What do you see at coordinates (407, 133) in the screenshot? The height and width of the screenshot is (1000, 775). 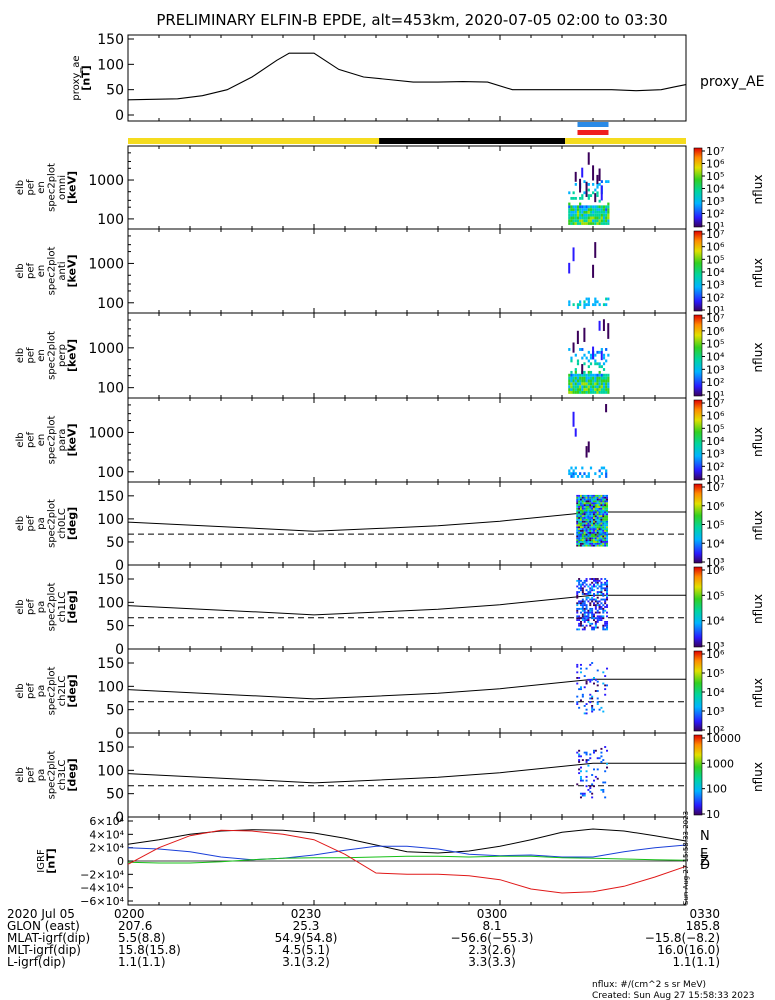 I see `status-bar` at bounding box center [407, 133].